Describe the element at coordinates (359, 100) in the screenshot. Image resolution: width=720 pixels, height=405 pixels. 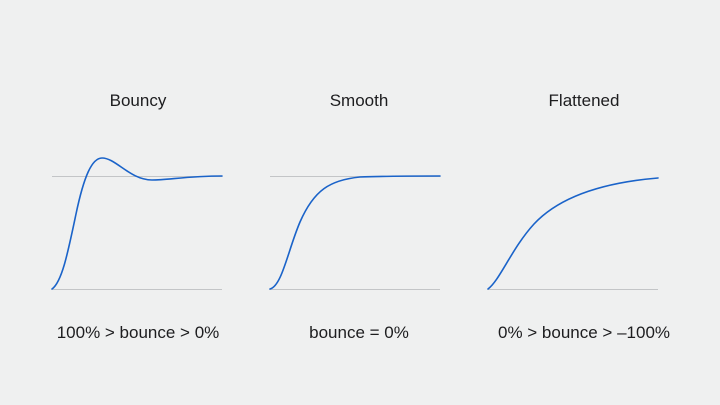
I see `panel-title-smooth: Smooth` at that location.